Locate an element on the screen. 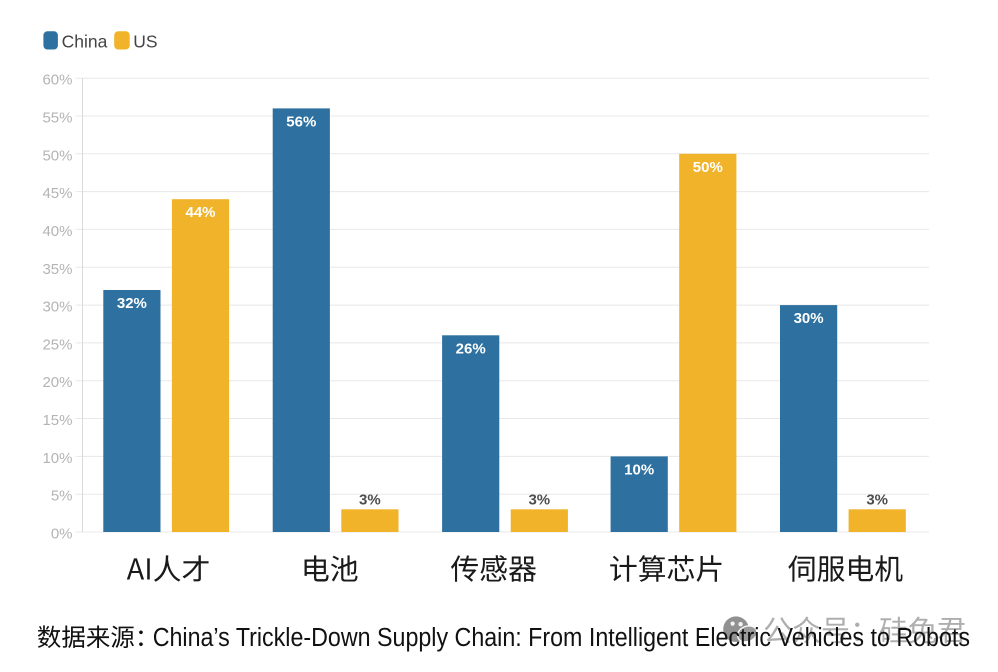 The image size is (998, 672). svg-text: 5% is located at coordinates (62, 496).